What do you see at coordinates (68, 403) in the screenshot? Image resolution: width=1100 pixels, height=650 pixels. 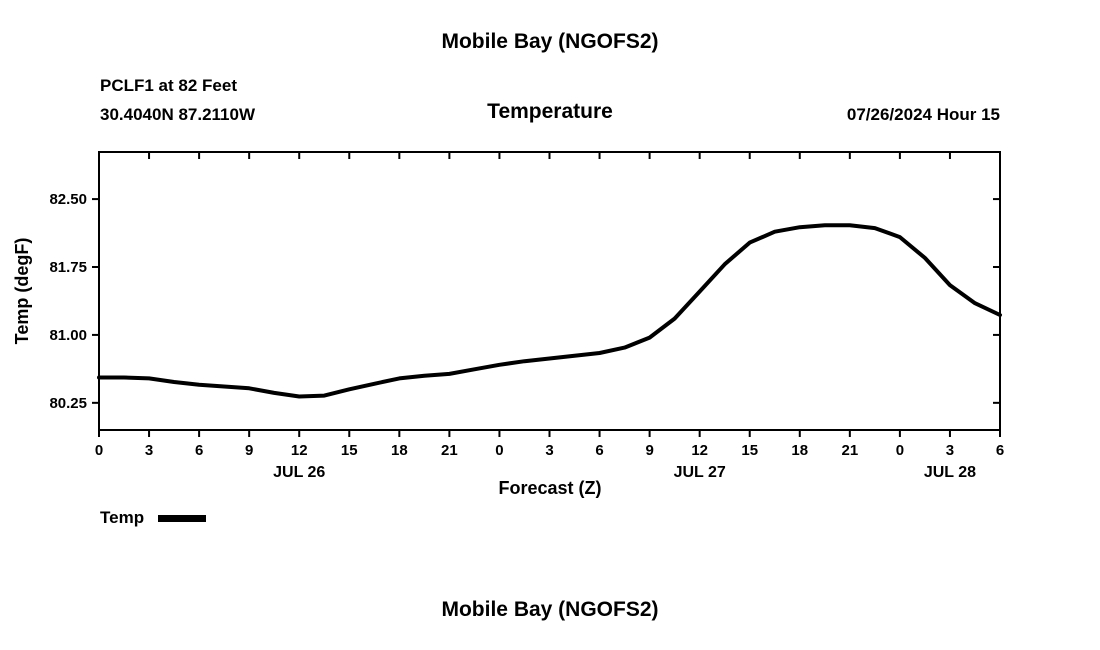 I see `y-tick-label: 80.25` at bounding box center [68, 403].